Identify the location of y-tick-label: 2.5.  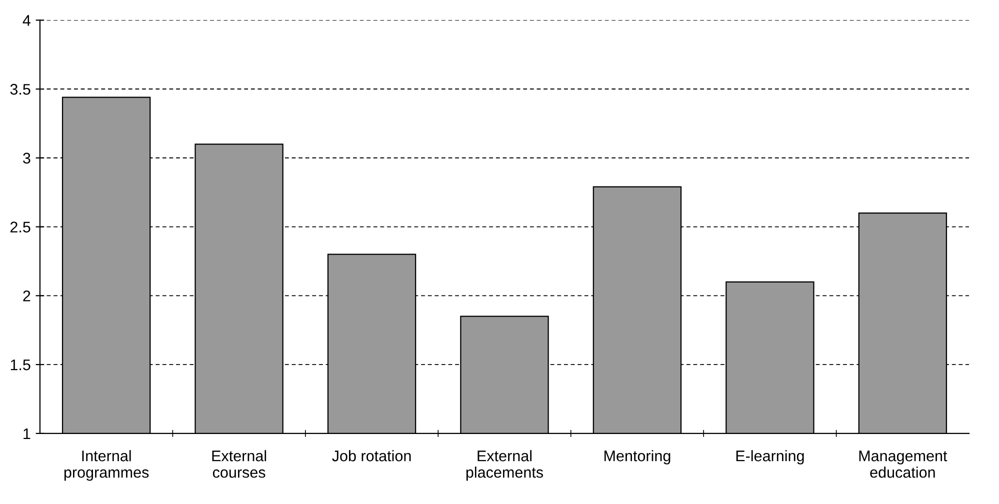
(20, 227).